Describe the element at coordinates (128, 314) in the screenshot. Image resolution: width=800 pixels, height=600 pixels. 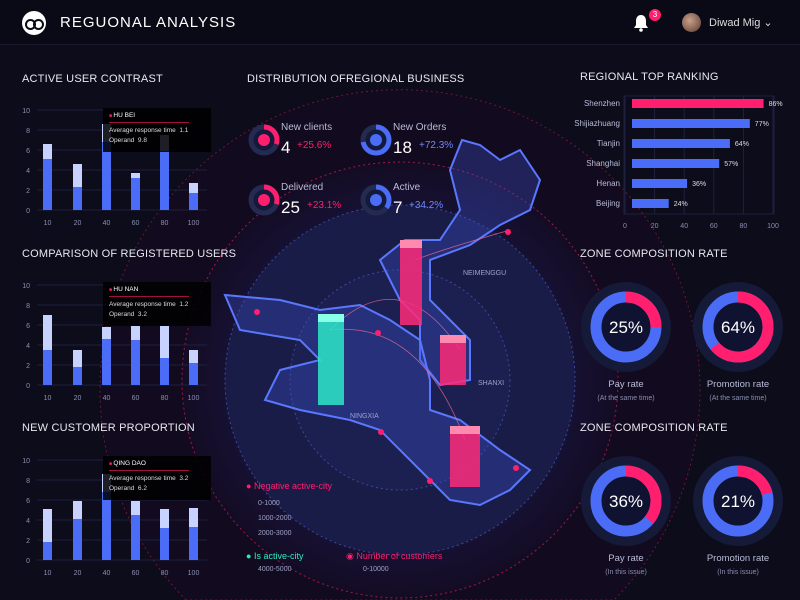
I see `tooltip-row: Operand 3.2` at that location.